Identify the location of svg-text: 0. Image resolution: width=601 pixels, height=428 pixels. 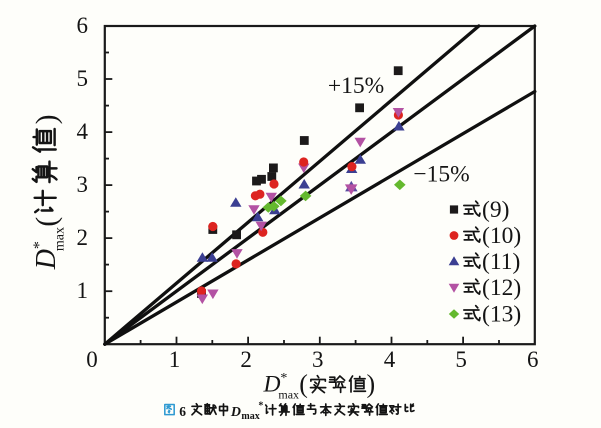
(92, 359).